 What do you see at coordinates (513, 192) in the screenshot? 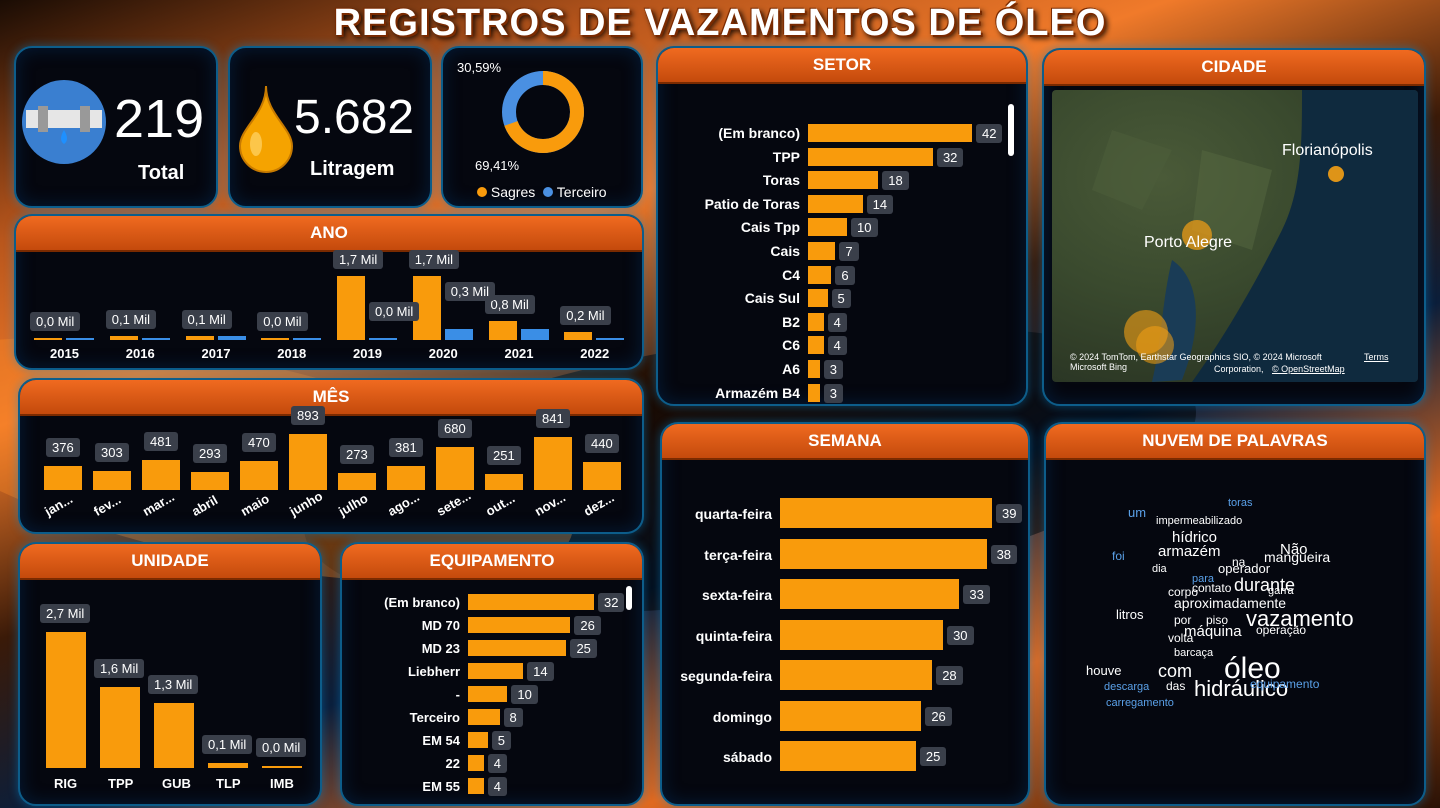
I see `legend-sagres: Sagres` at bounding box center [513, 192].